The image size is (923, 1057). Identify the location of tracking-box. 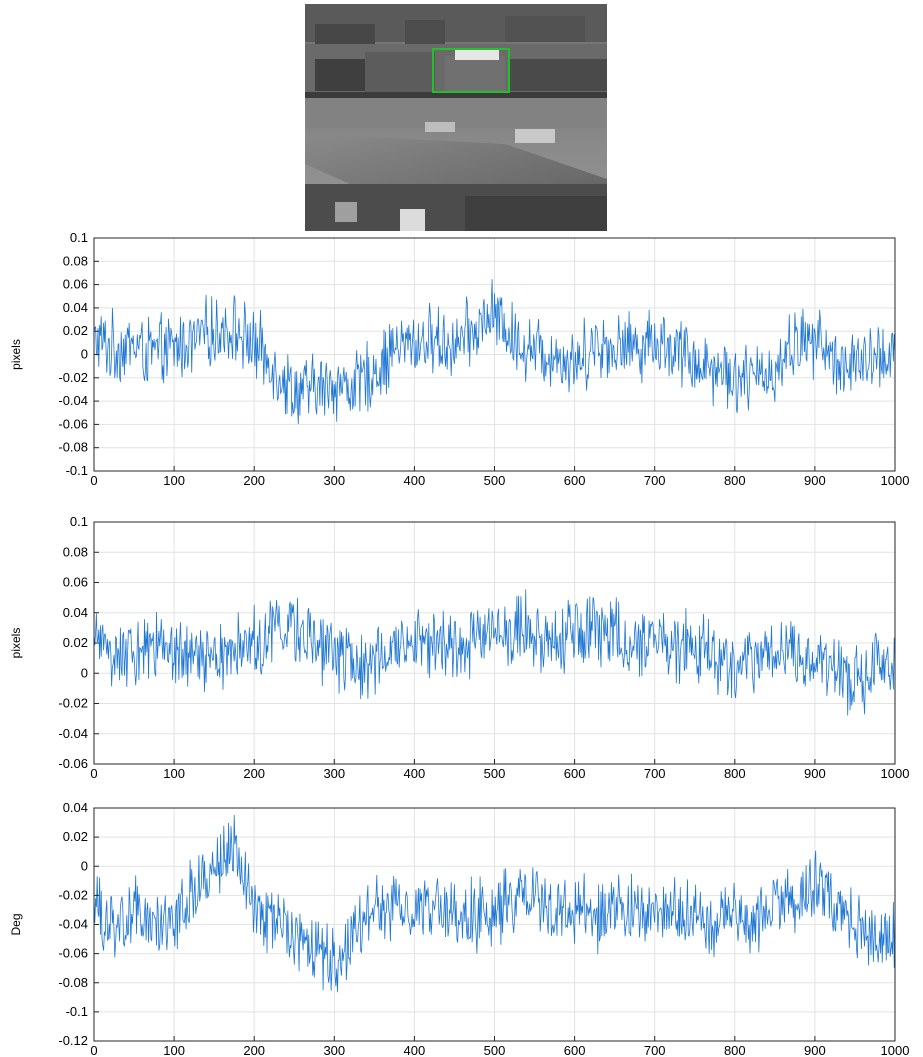
(471, 70).